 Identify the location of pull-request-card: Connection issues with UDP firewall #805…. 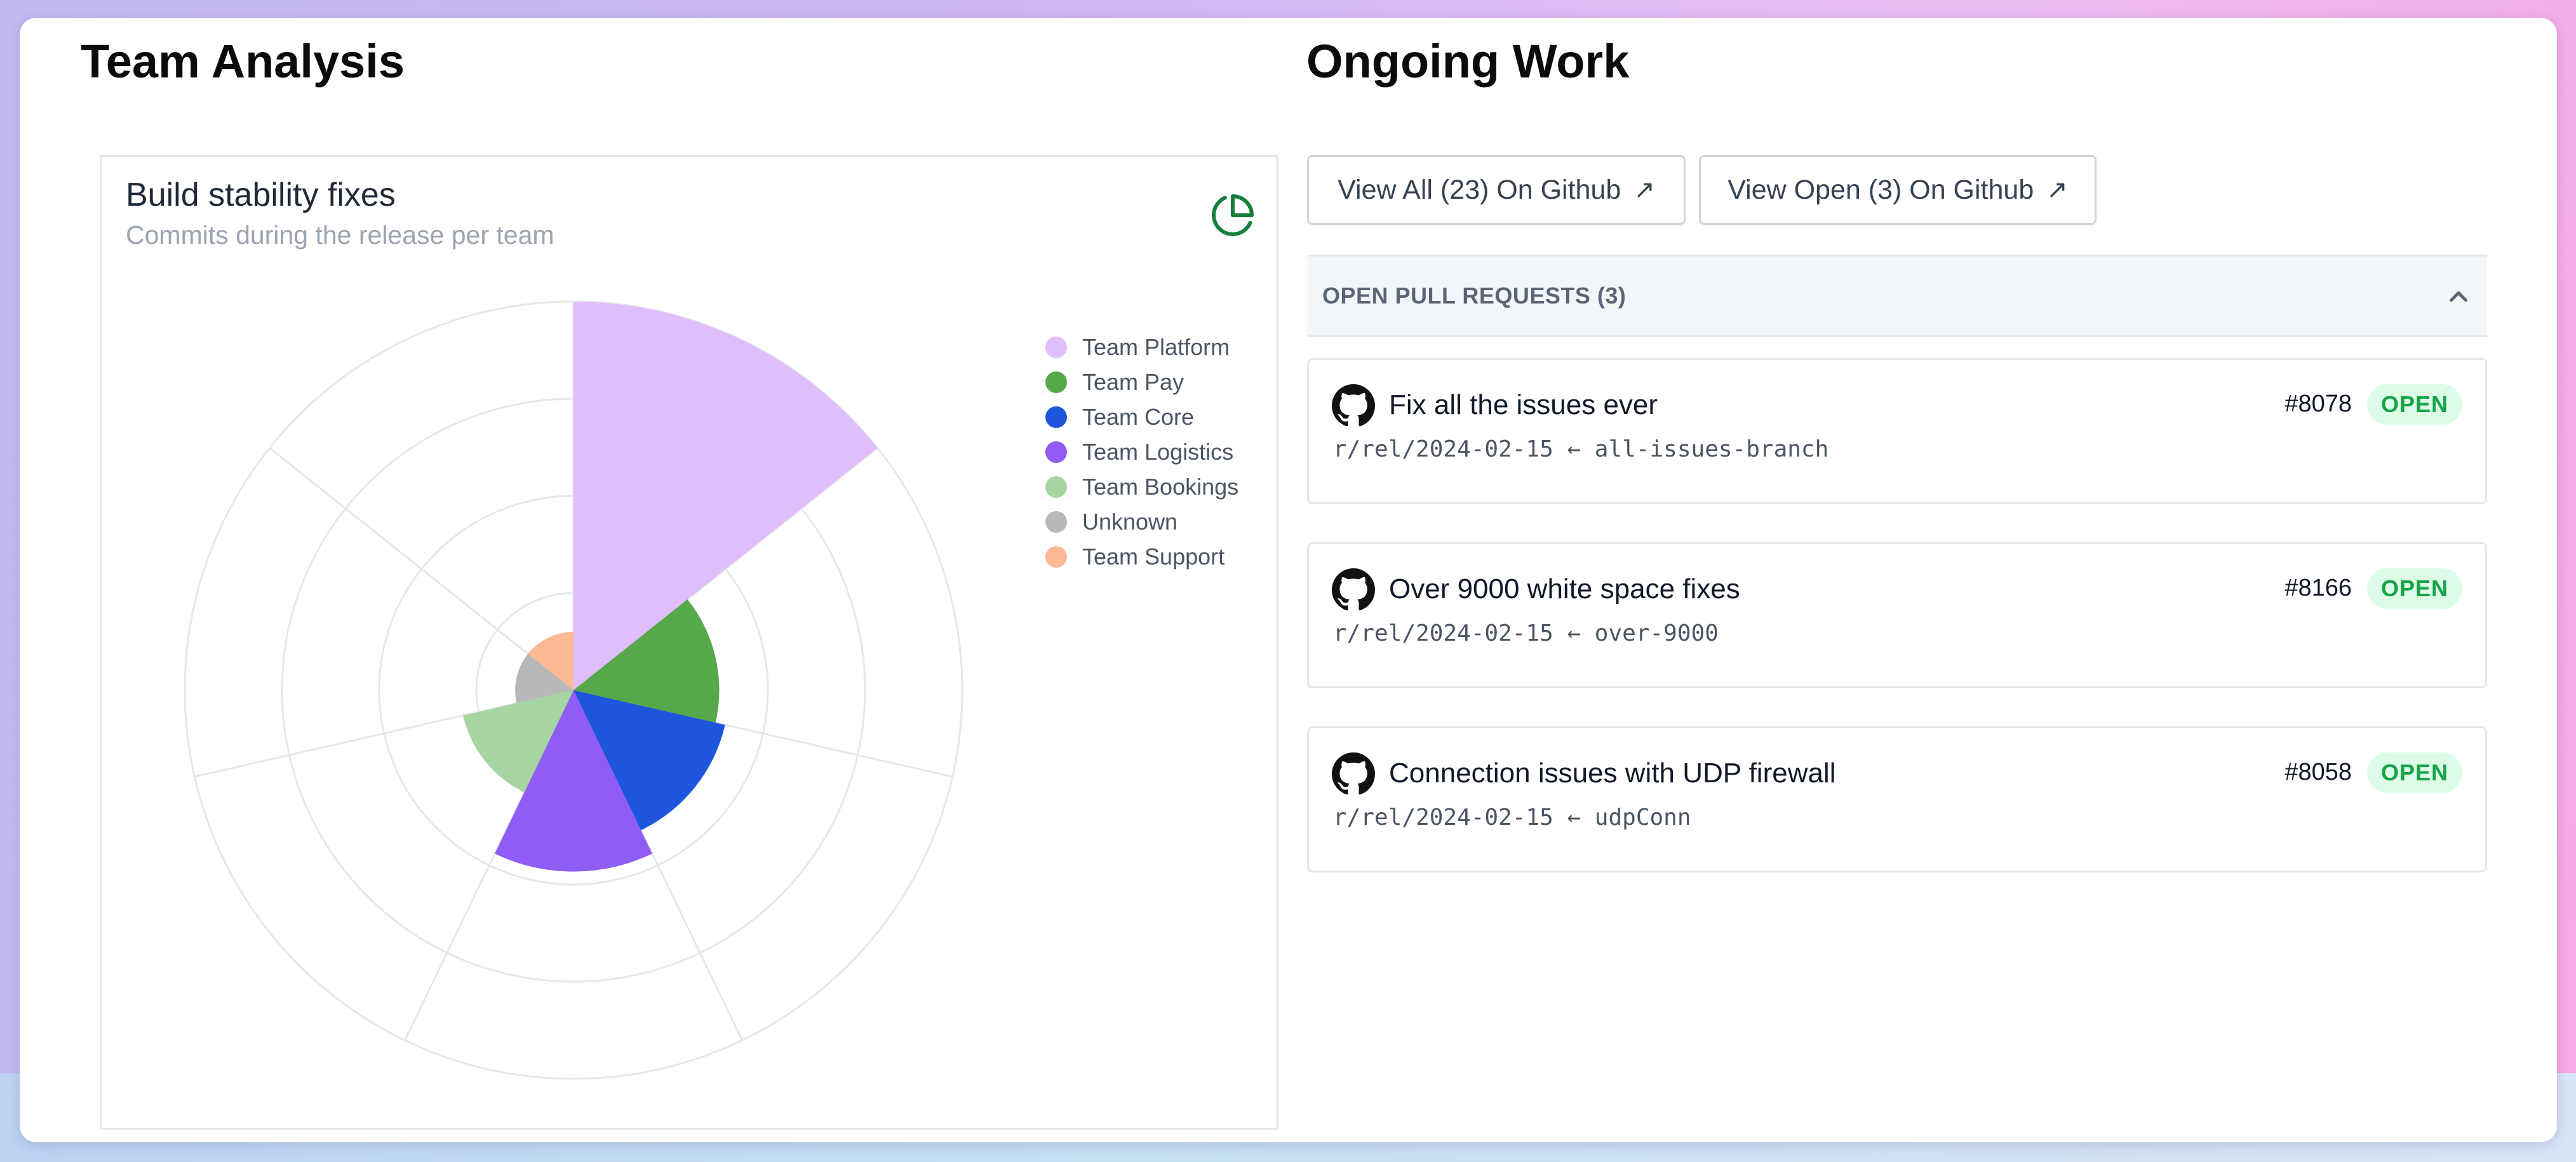
(1897, 799).